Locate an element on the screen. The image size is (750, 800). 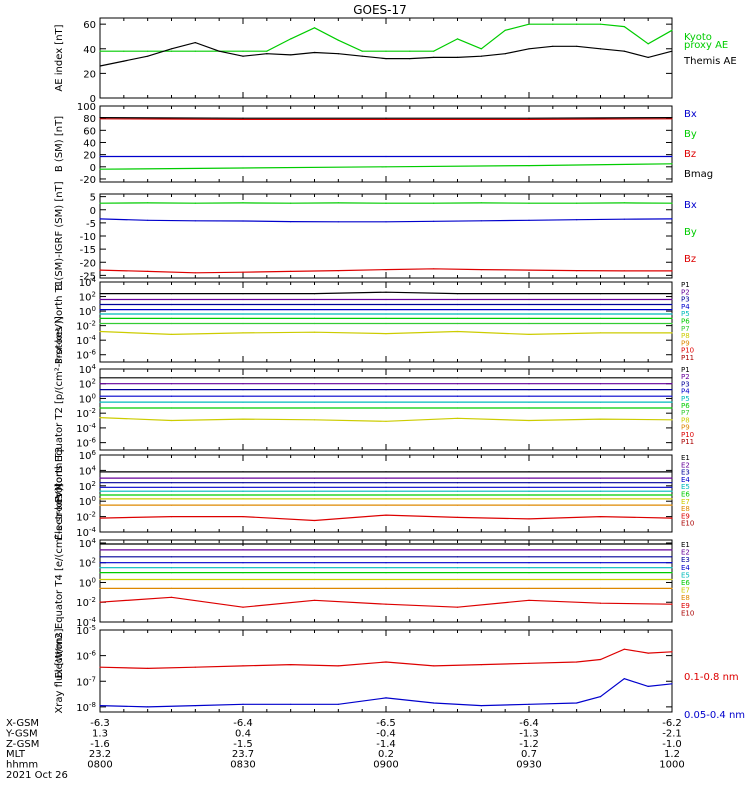
x-row-value: -6.5 is located at coordinates (386, 723).